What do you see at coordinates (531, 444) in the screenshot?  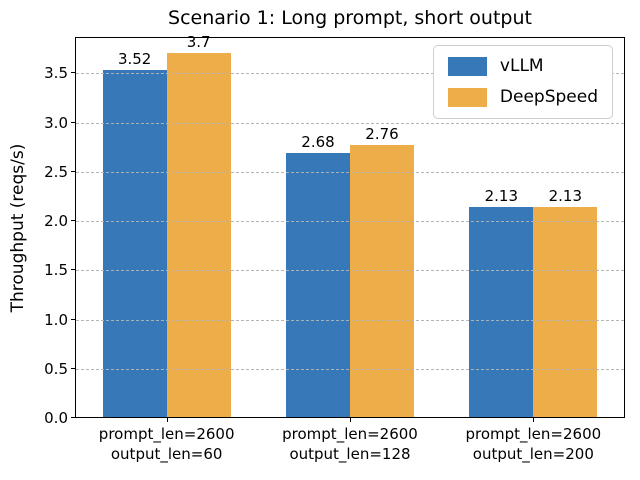 I see `x-tick-label: prompt_len=2600 output_len=200` at bounding box center [531, 444].